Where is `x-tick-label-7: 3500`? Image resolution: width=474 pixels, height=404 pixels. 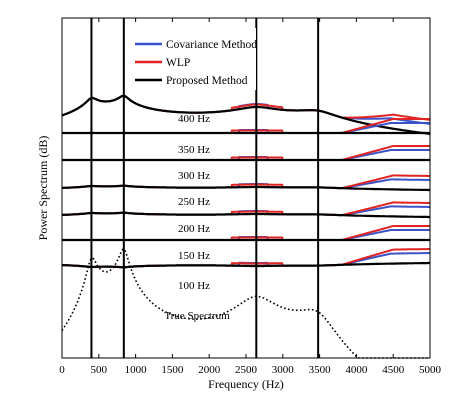
x-tick-label-7: 3500 is located at coordinates (320, 370).